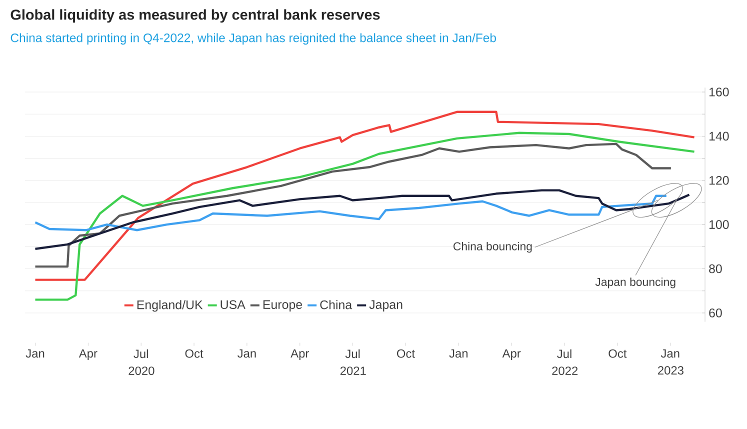 This screenshot has height=429, width=747. I want to click on legend-label: Europe, so click(282, 306).